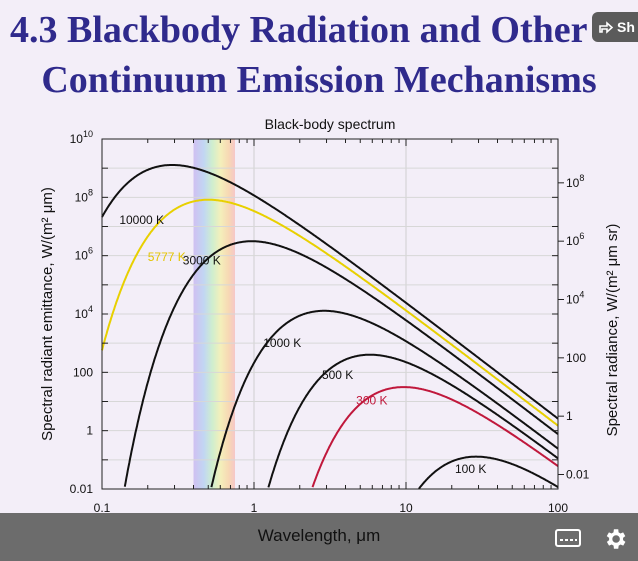 This screenshot has height=561, width=638. Describe the element at coordinates (406, 508) in the screenshot. I see `x-tick-label: 10` at that location.